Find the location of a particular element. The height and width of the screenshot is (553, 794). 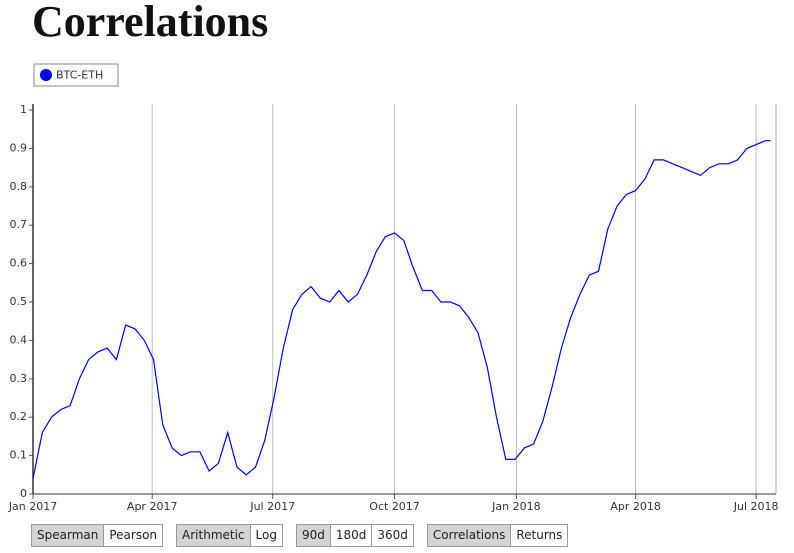

button-group: 90d 180d 360d is located at coordinates (354, 535).